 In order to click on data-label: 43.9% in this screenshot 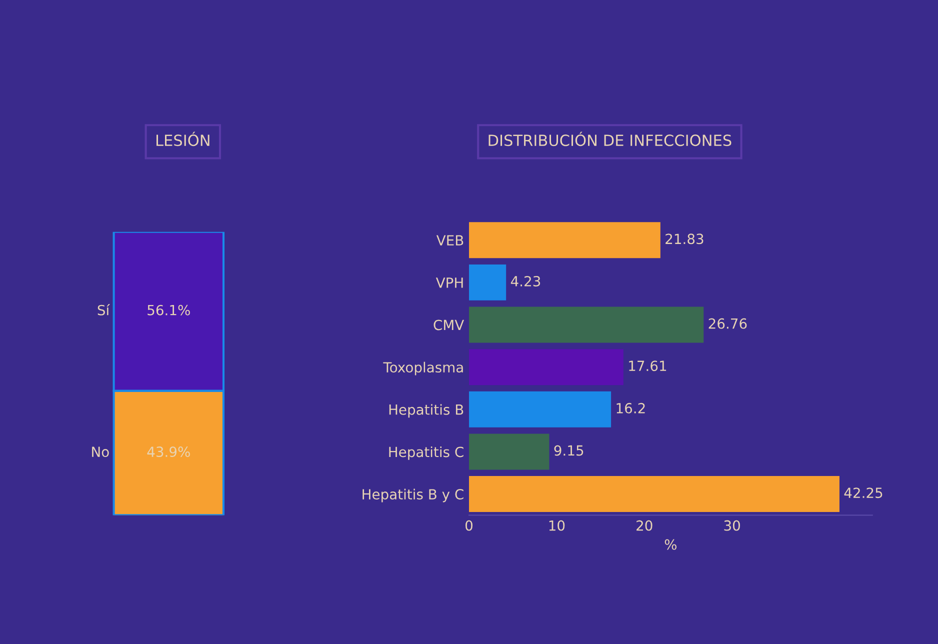, I will do `click(168, 452)`.